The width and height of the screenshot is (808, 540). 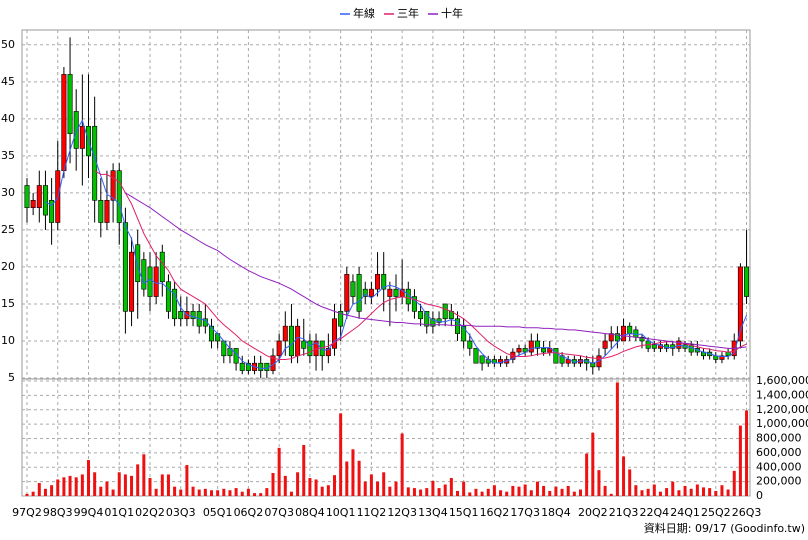 What do you see at coordinates (525, 512) in the screenshot?
I see `x-tick-label: 17Q3` at bounding box center [525, 512].